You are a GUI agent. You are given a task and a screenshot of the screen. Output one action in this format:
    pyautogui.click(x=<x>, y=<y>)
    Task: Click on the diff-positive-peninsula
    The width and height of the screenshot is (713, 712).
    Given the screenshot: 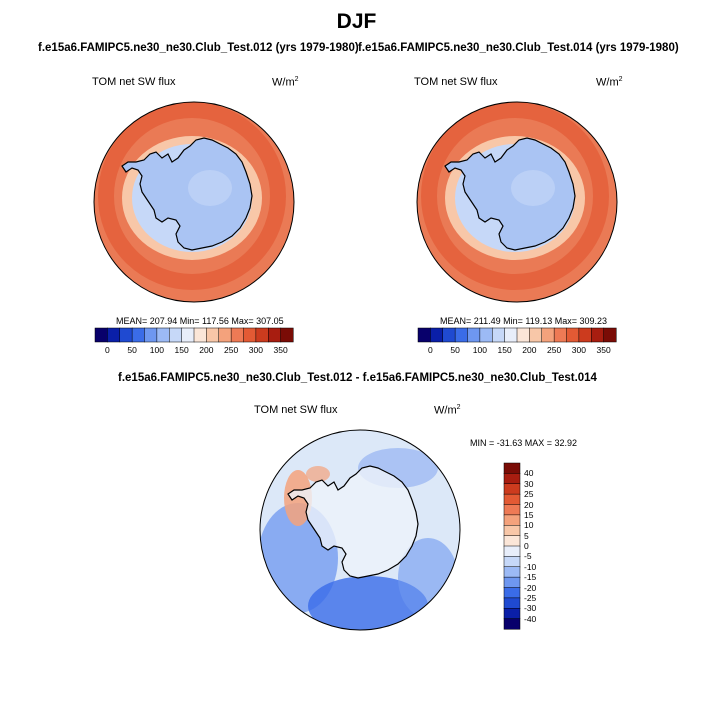 What is the action you would take?
    pyautogui.click(x=298, y=498)
    